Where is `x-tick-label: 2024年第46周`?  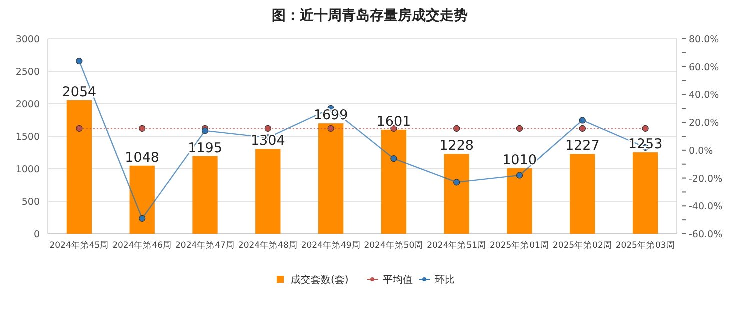 x-tick-label: 2024年第46周 is located at coordinates (142, 245).